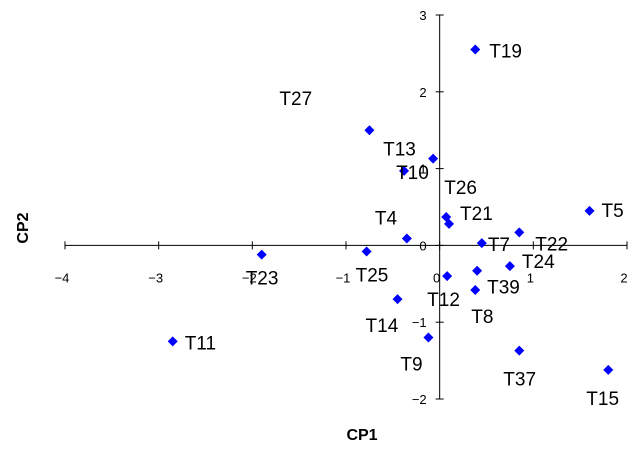 Image resolution: width=633 pixels, height=450 pixels. I want to click on data-point-label: T26, so click(460, 188).